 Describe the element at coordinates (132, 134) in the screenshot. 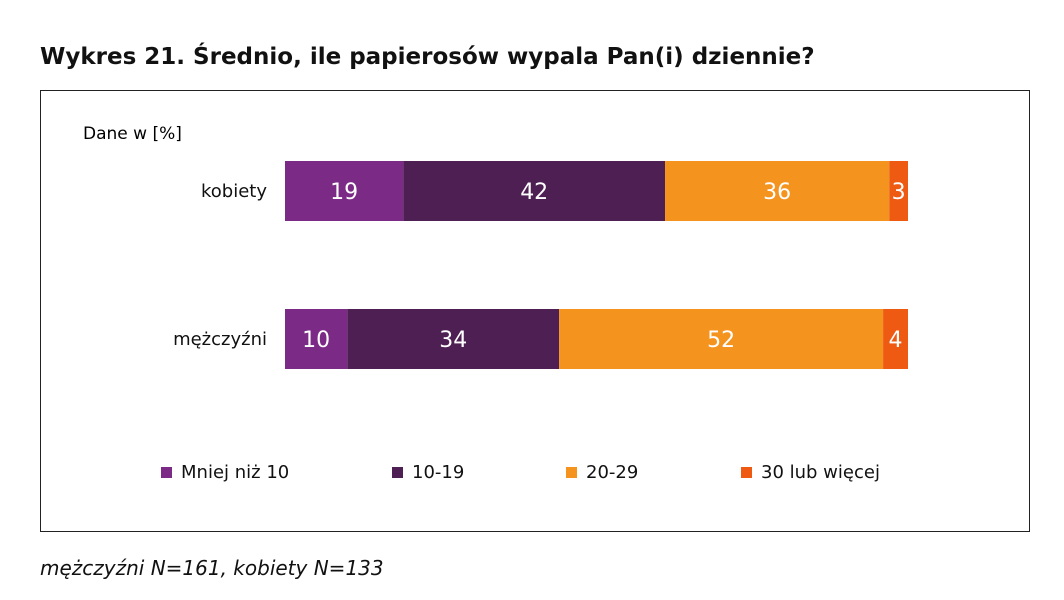

I see `units-label: Dane w [%]` at that location.